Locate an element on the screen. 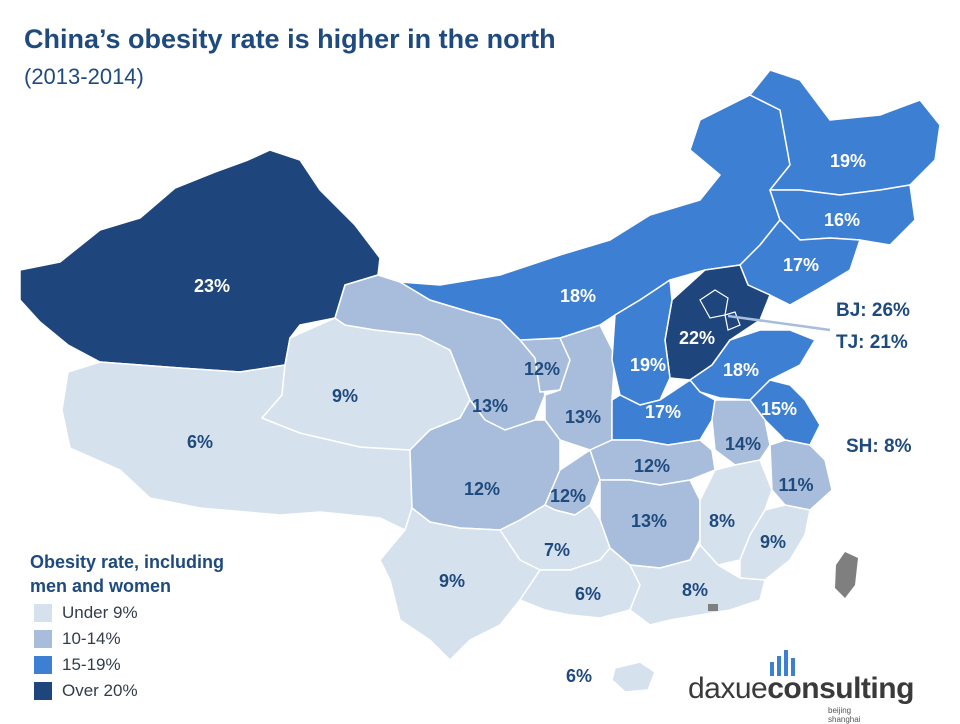  region-label-guangdong: 8% is located at coordinates (695, 590).